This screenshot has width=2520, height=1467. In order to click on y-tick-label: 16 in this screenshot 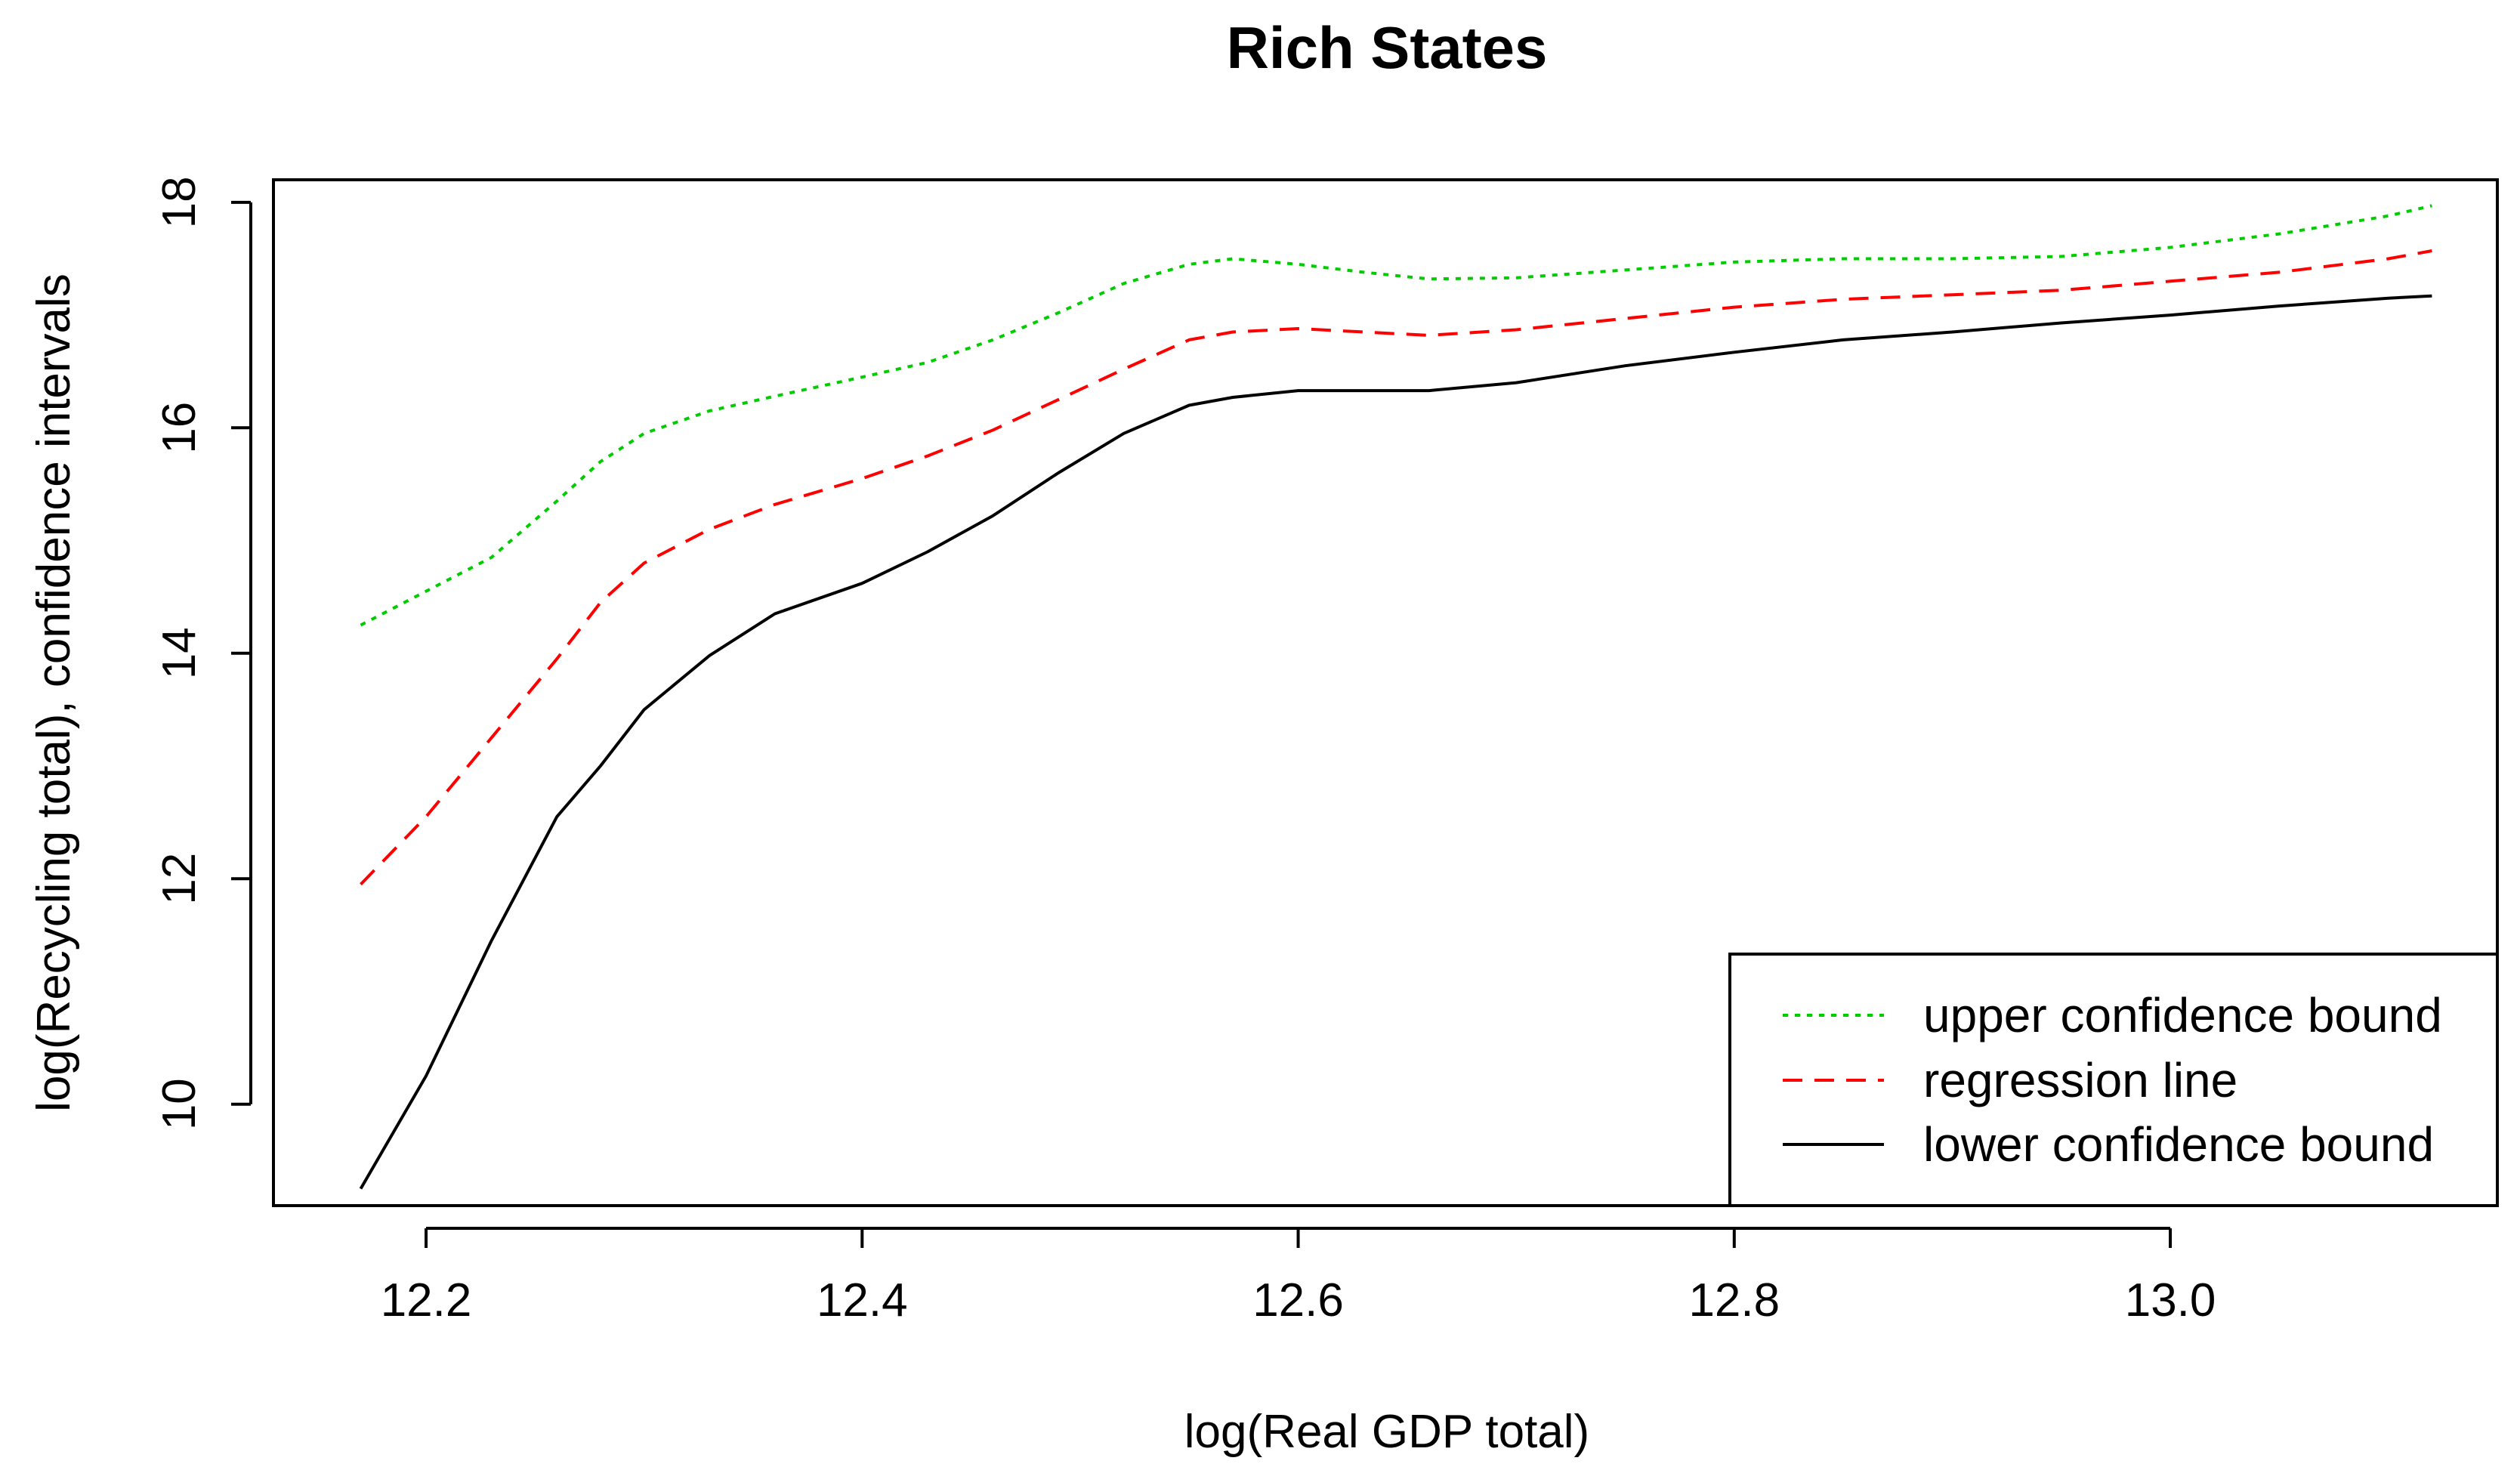, I will do `click(179, 428)`.